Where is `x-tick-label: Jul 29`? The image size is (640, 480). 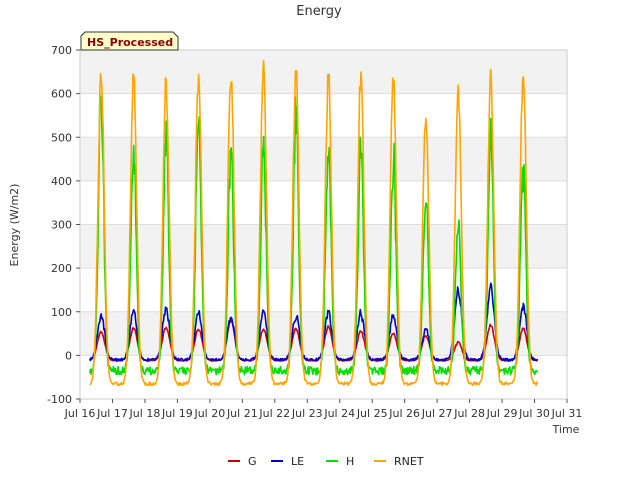
x-tick-label: Jul 29 is located at coordinates (502, 413).